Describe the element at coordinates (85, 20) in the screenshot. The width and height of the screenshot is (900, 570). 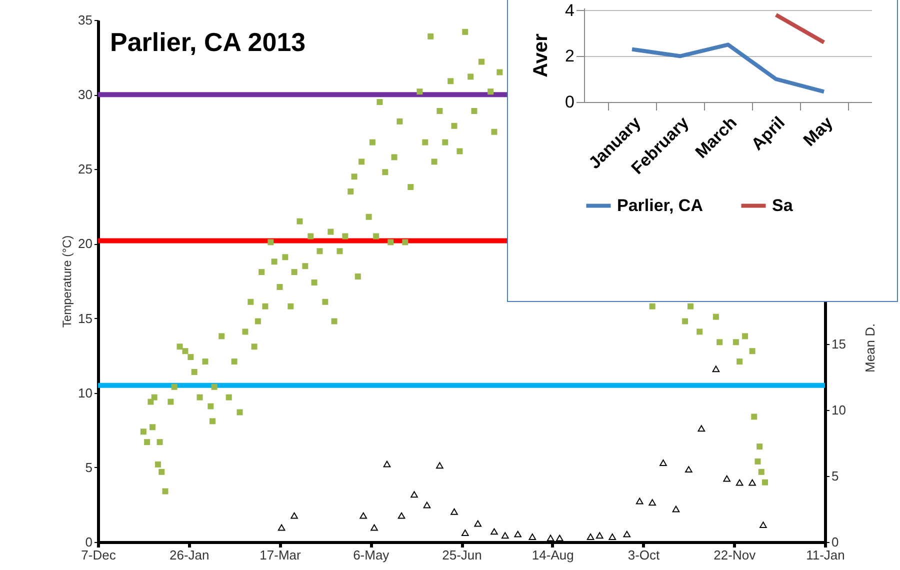
I see `y-tick-label: 35` at that location.